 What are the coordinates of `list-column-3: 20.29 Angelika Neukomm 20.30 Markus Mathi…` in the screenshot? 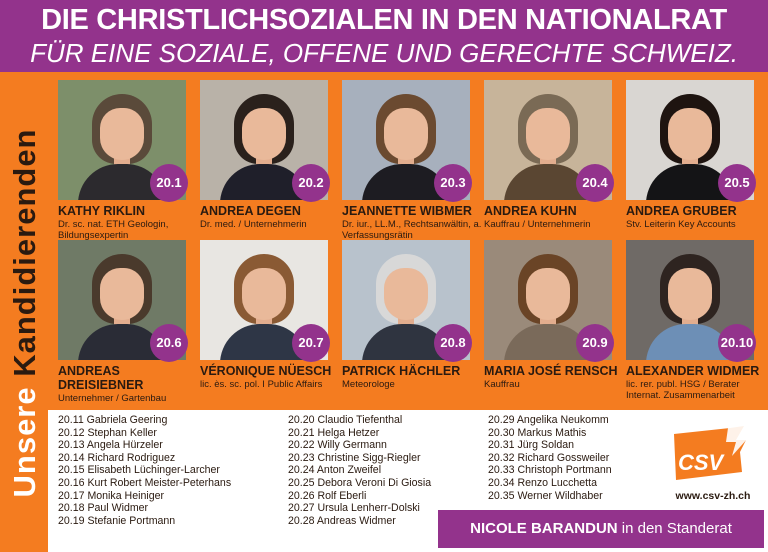 It's located at (550, 458).